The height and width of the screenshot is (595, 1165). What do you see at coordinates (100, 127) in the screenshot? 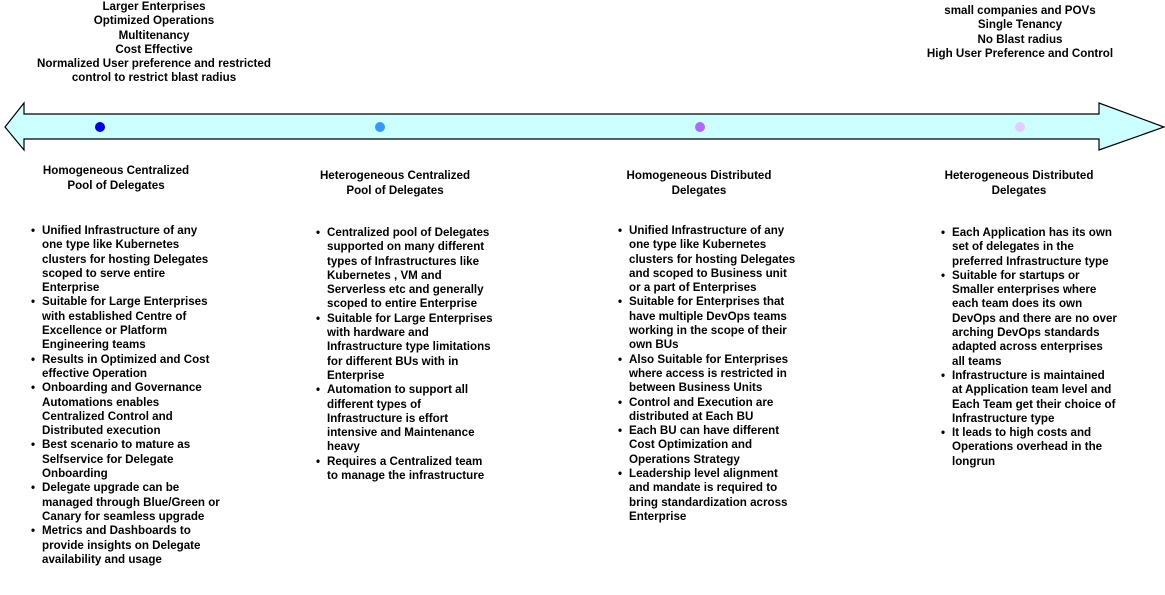
I see `timeline-dot-homogeneous-centralized` at bounding box center [100, 127].